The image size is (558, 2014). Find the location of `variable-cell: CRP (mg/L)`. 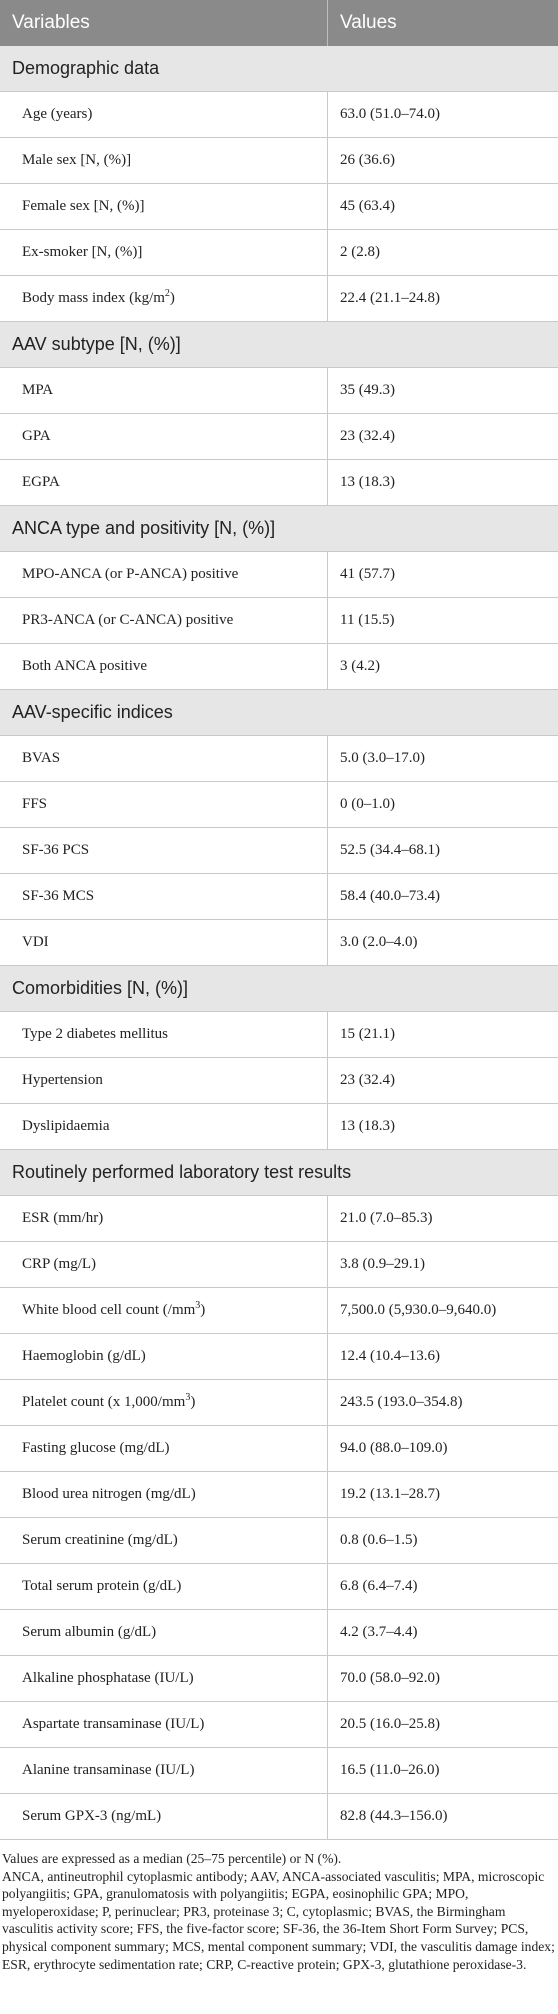

variable-cell: CRP (mg/L) is located at coordinates (164, 1264).